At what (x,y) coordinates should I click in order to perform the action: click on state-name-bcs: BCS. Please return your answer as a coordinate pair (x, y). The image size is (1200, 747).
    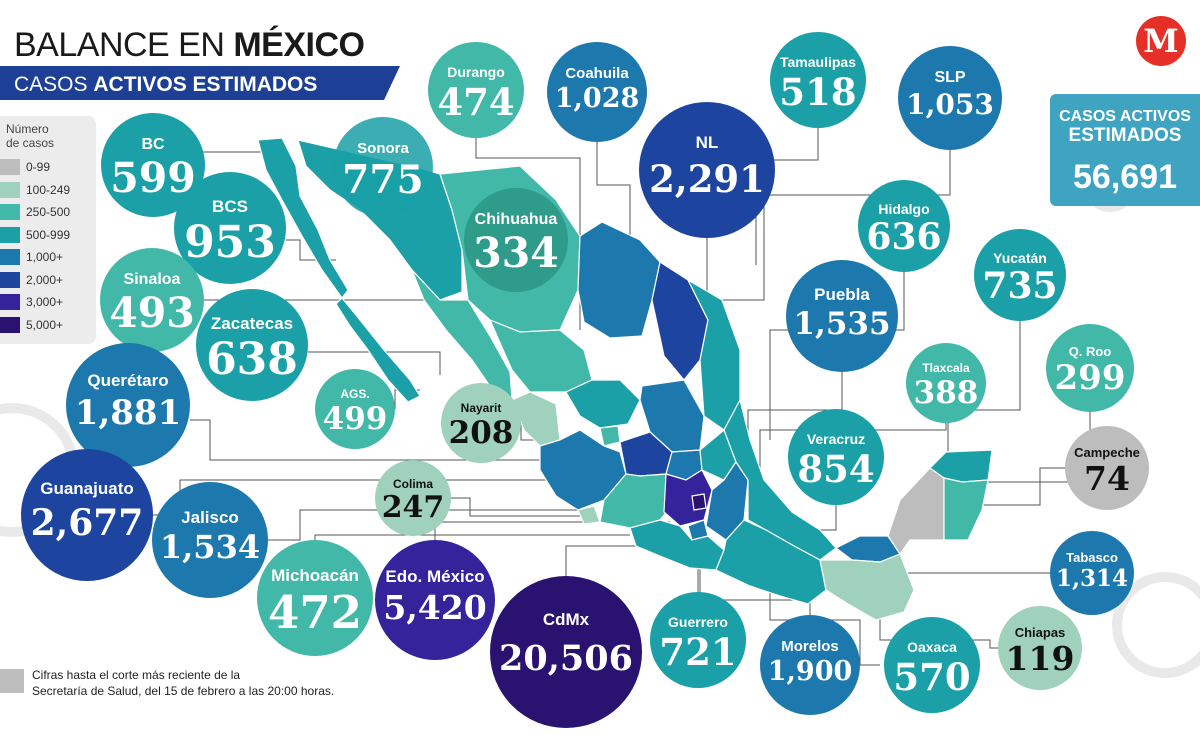
    Looking at the image, I should click on (230, 207).